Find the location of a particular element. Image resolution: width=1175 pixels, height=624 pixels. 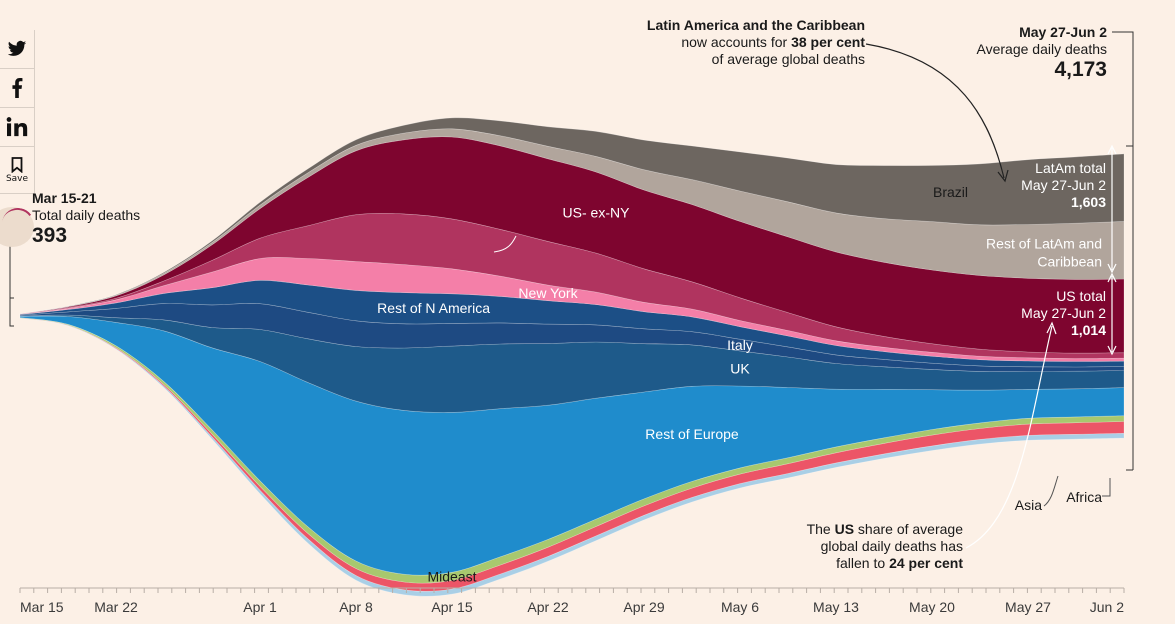

series-label: UK is located at coordinates (740, 368).